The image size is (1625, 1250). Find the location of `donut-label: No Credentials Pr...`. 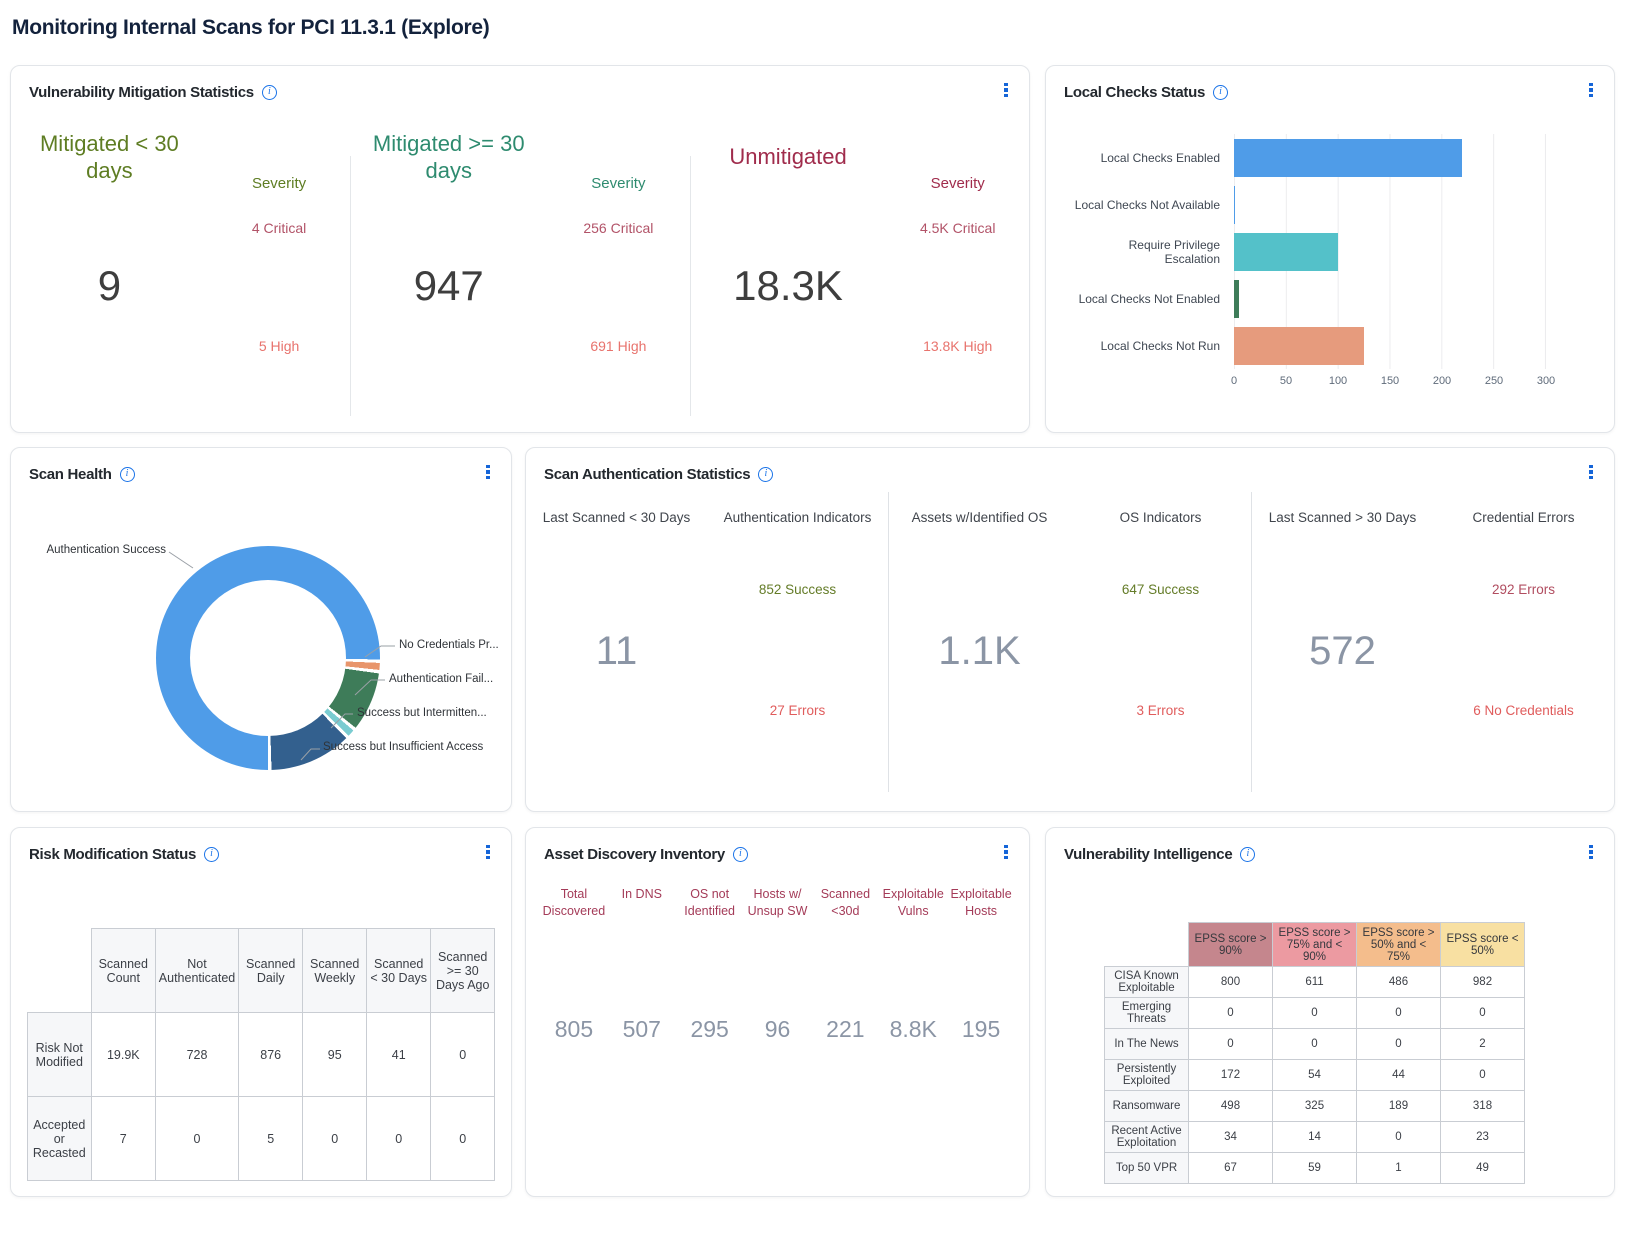

donut-label: No Credentials Pr... is located at coordinates (449, 645).